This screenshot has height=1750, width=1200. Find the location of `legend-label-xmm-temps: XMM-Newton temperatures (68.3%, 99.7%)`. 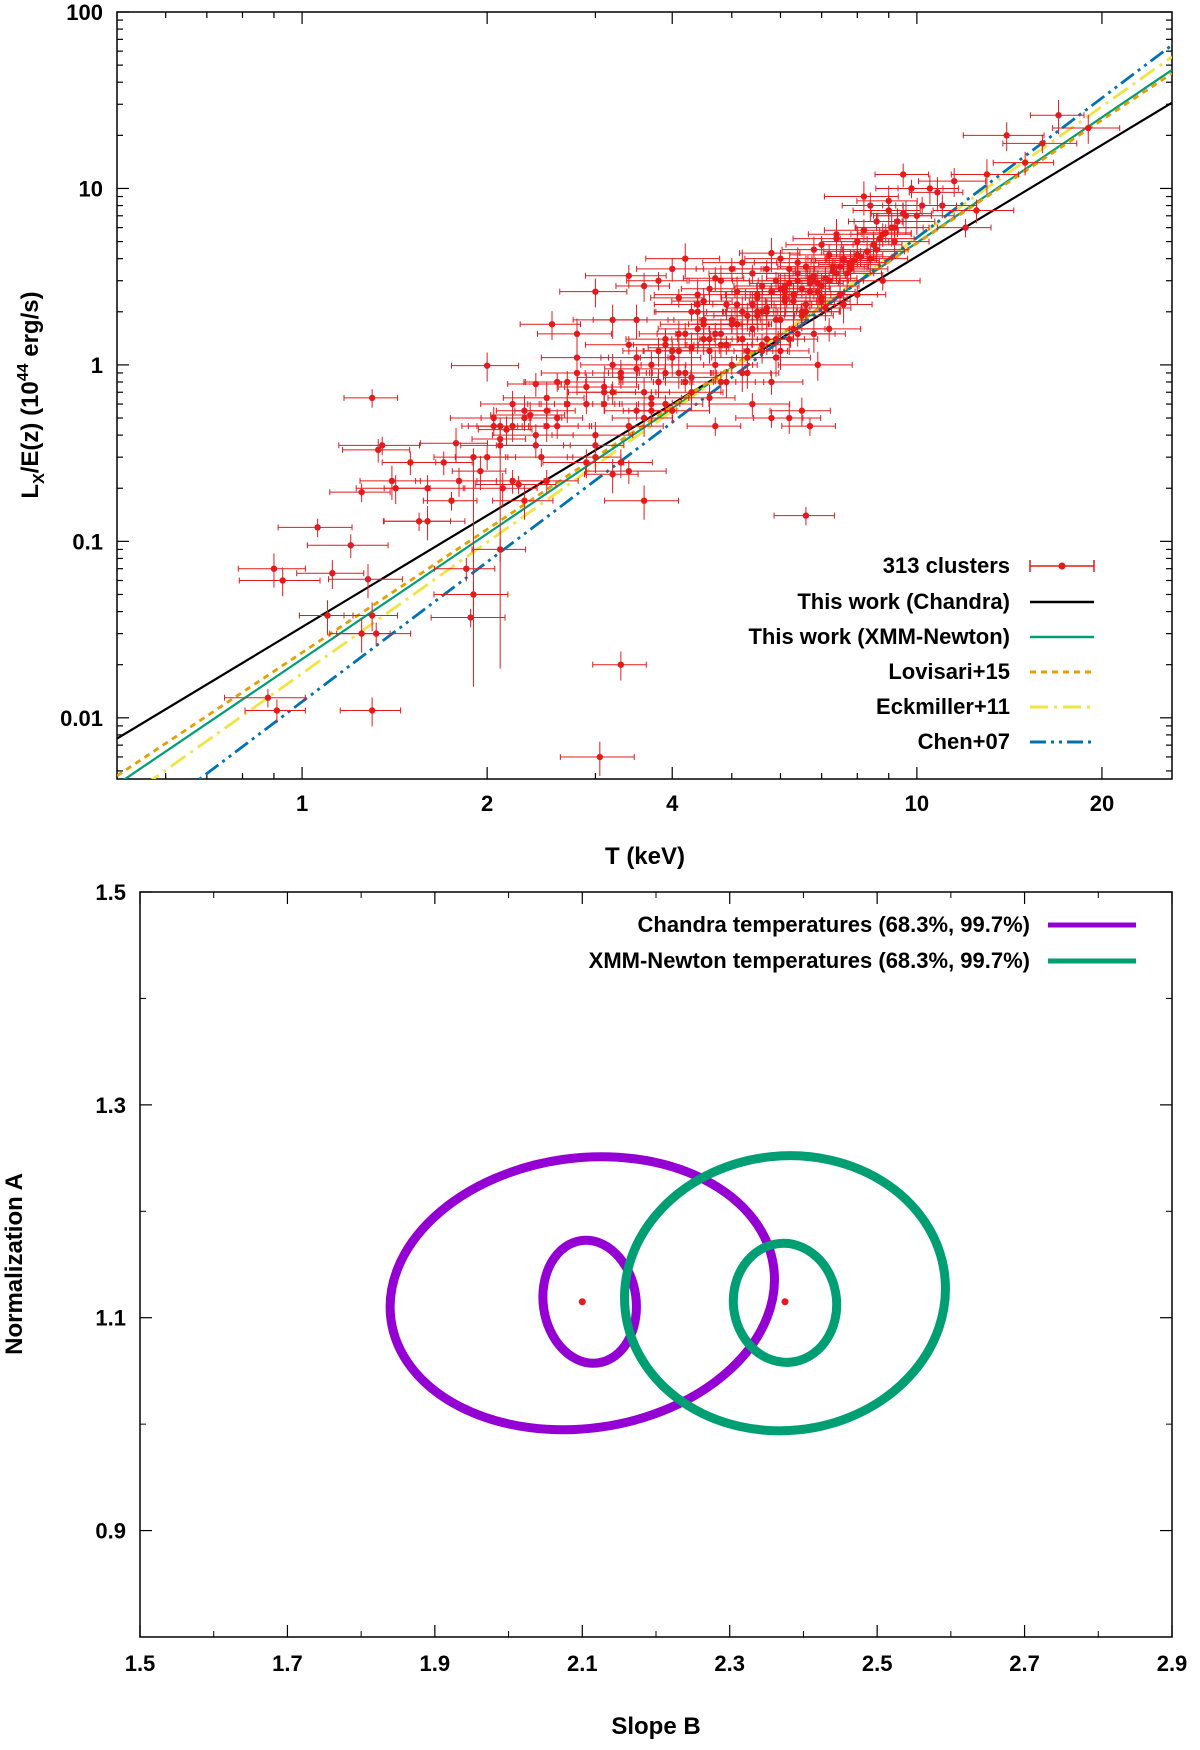

legend-label-xmm-temps: XMM-Newton temperatures (68.3%, 99.7%) is located at coordinates (809, 960).